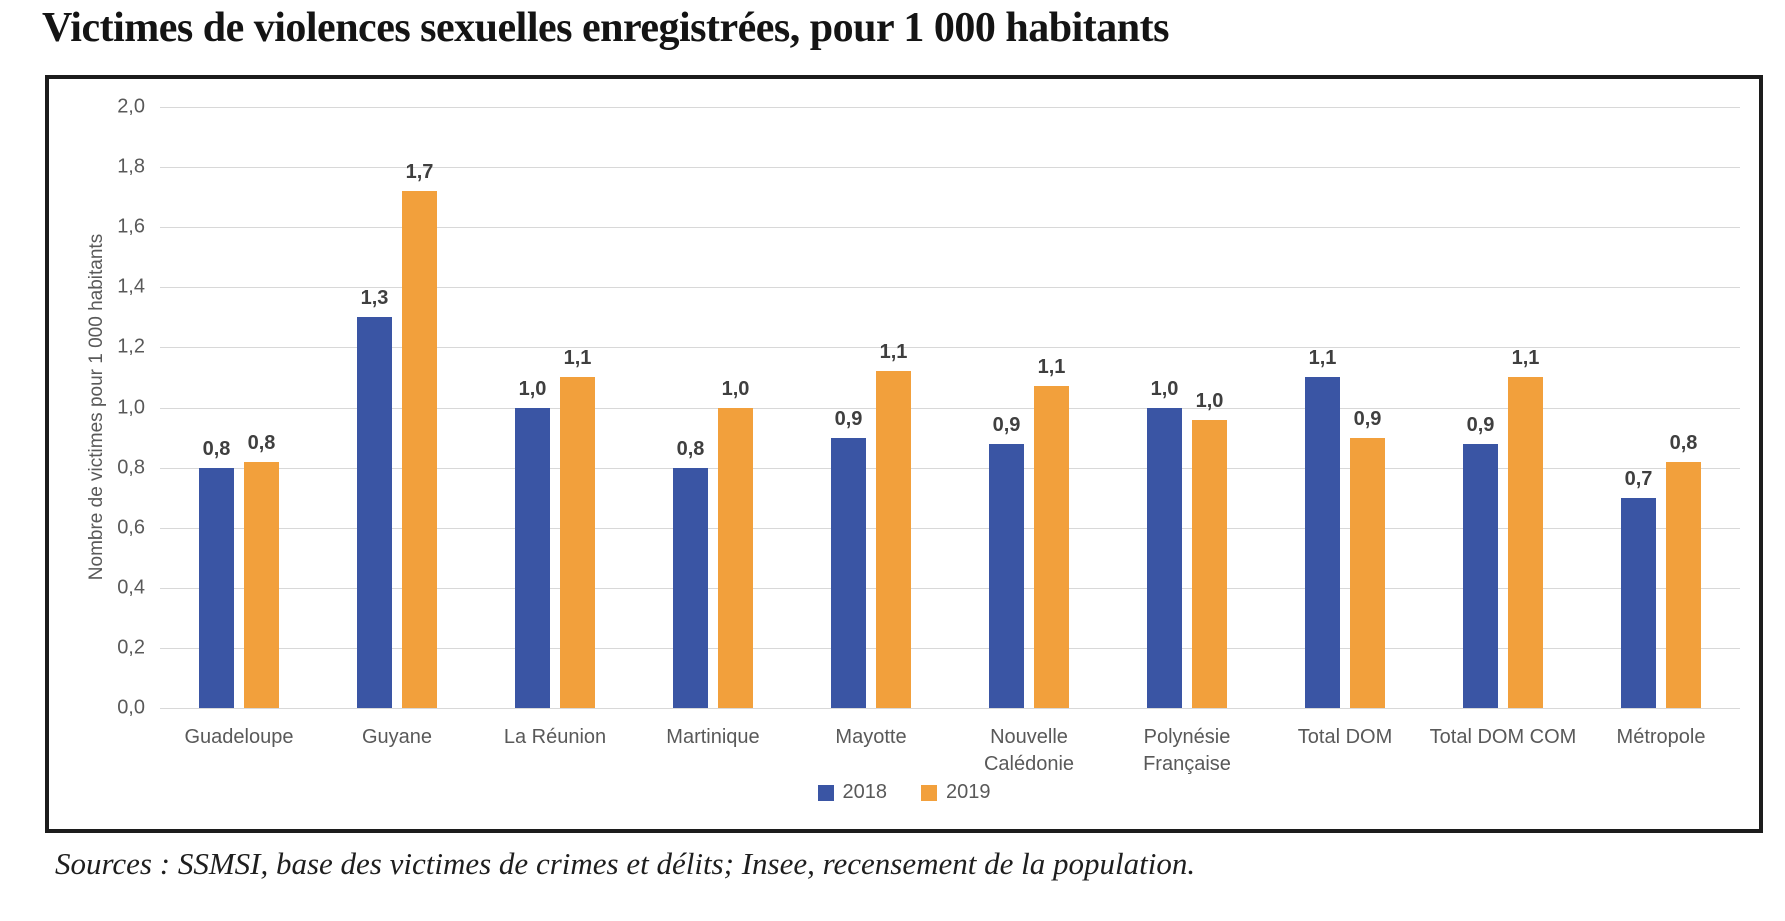  I want to click on x-category-label: Martinique, so click(713, 737).